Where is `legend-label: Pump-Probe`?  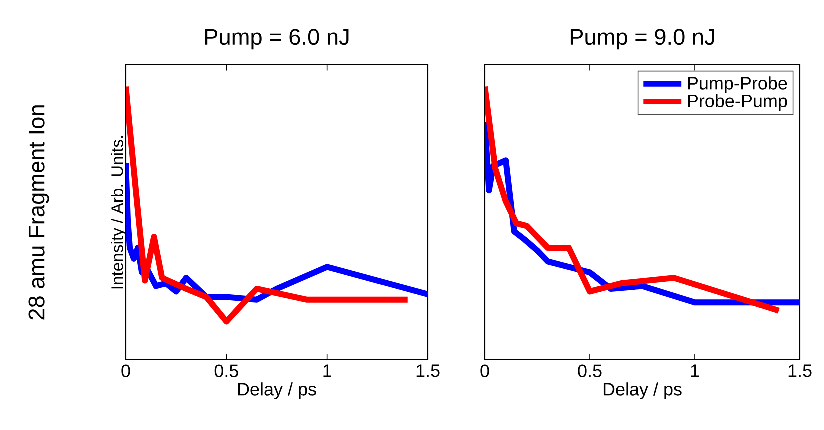 legend-label: Pump-Probe is located at coordinates (738, 85).